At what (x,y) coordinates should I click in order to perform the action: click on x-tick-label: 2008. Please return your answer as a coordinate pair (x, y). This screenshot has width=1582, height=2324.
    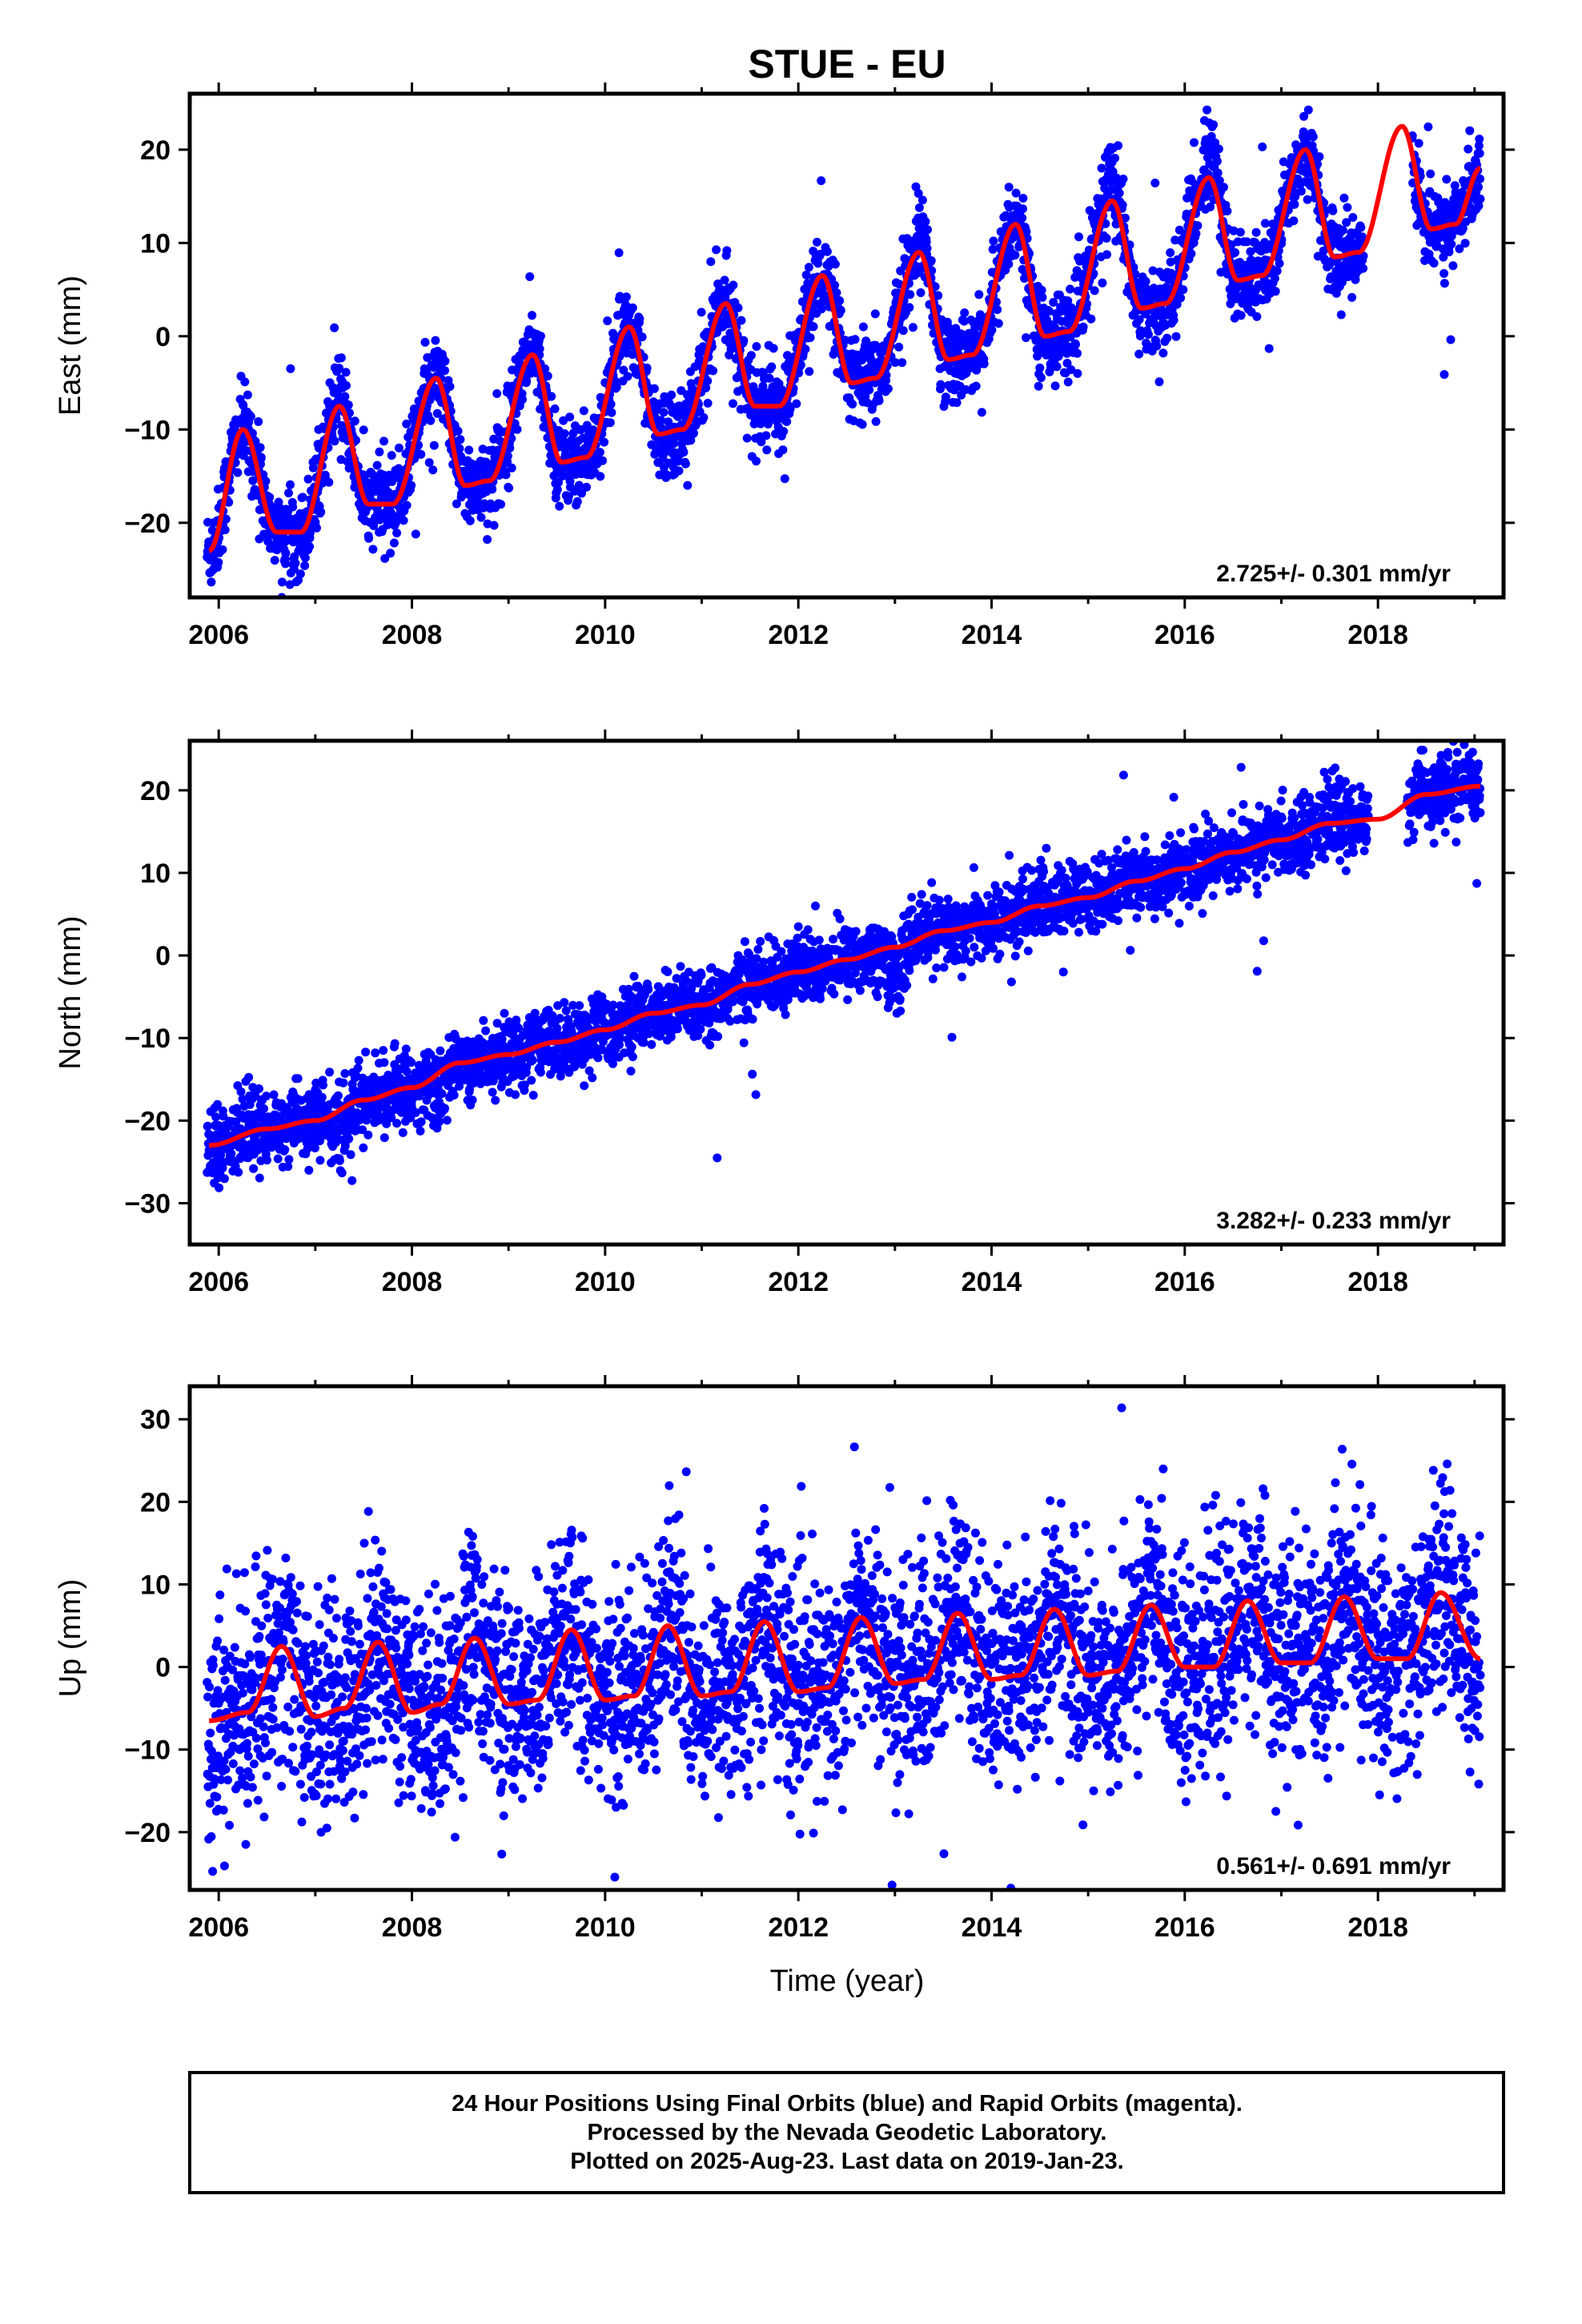
    Looking at the image, I should click on (413, 635).